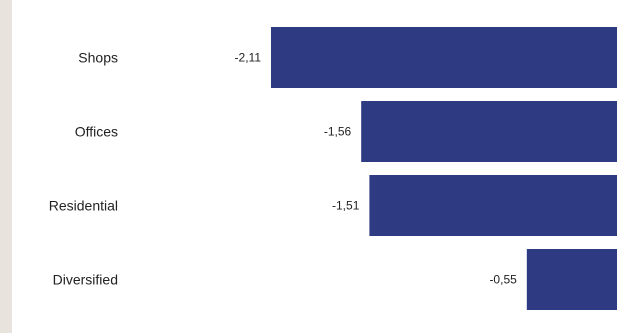 The height and width of the screenshot is (333, 633). Describe the element at coordinates (346, 206) in the screenshot. I see `value-label-residential: -1,51` at that location.